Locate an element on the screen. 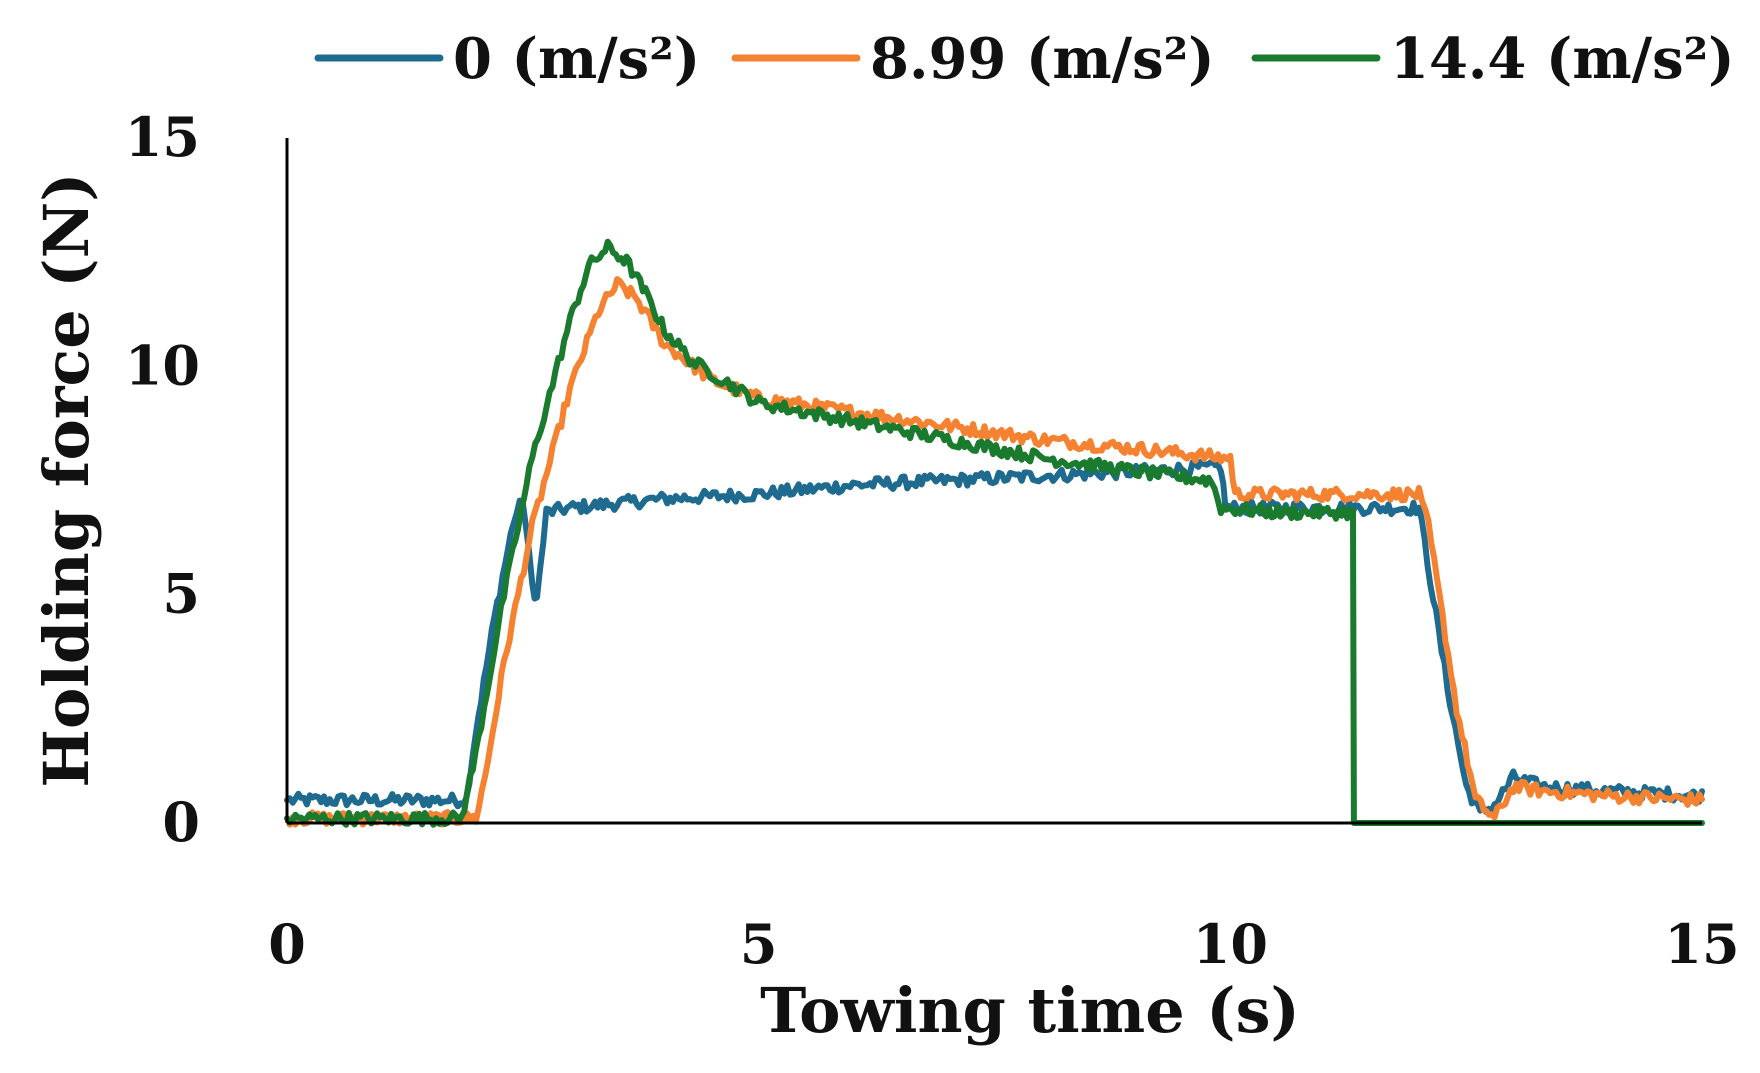  legend-label-0: 0 (m/s²) is located at coordinates (576, 59).